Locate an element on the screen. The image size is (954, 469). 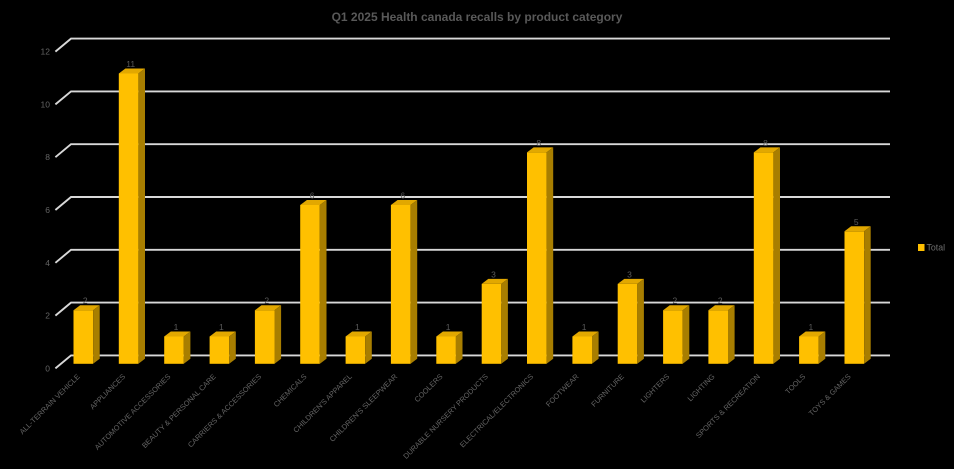
svg-text: 0 is located at coordinates (47, 368).